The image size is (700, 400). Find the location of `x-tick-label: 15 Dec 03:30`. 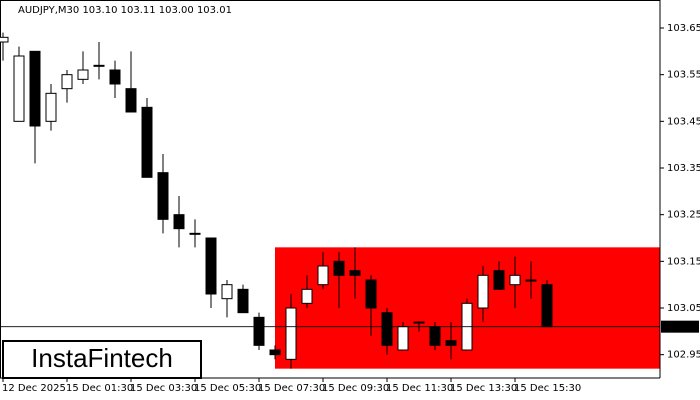

x-tick-label: 15 Dec 03:30 is located at coordinates (163, 388).